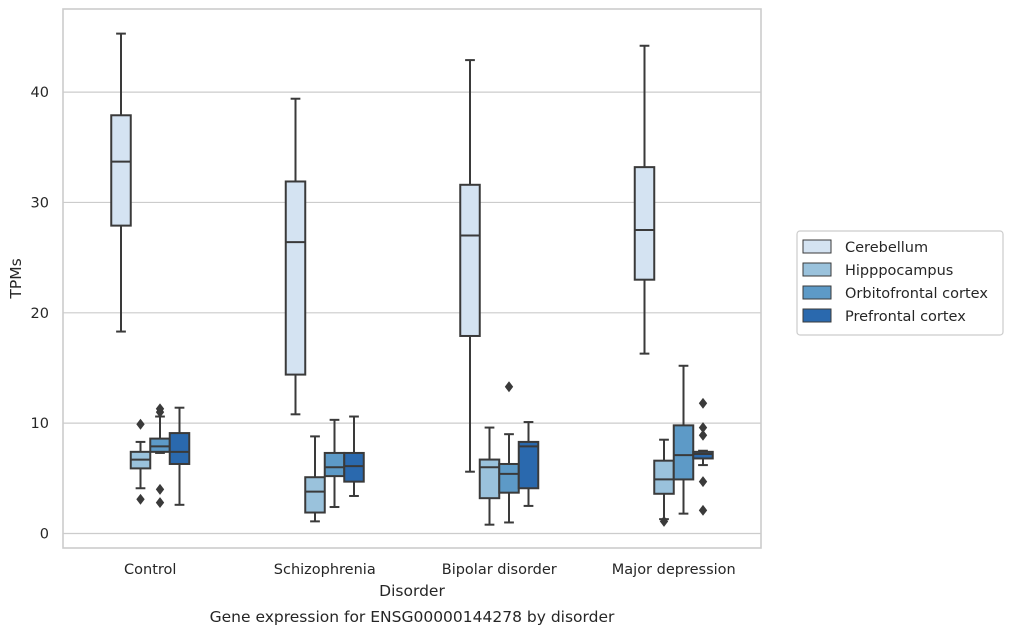  I want to click on y-tick-label: 0, so click(44, 535).